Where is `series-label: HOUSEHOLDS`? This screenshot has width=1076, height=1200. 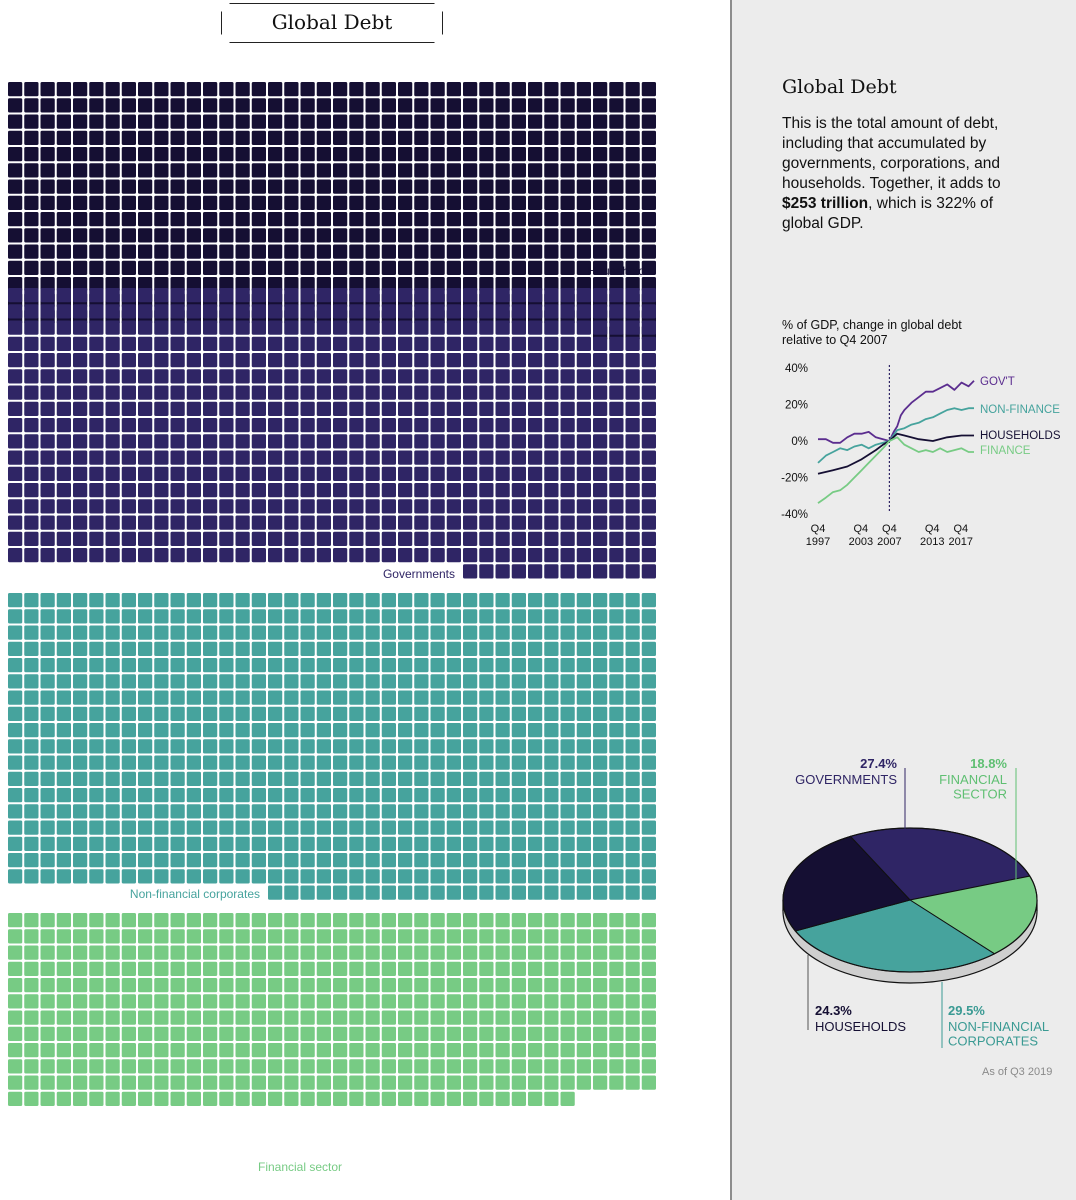
series-label: HOUSEHOLDS is located at coordinates (1020, 436).